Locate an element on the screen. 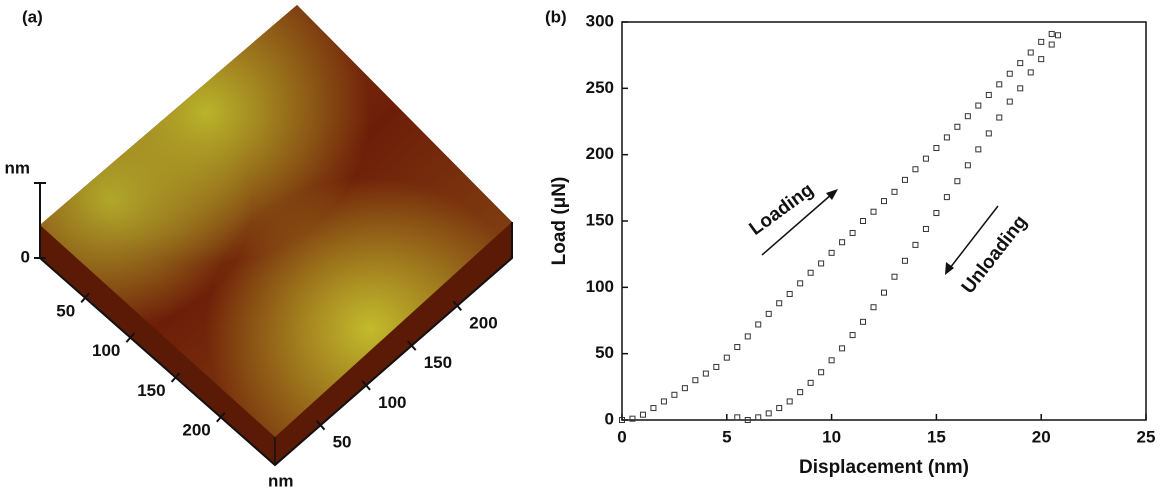  axis-tick-label: 200 is located at coordinates (483, 322).